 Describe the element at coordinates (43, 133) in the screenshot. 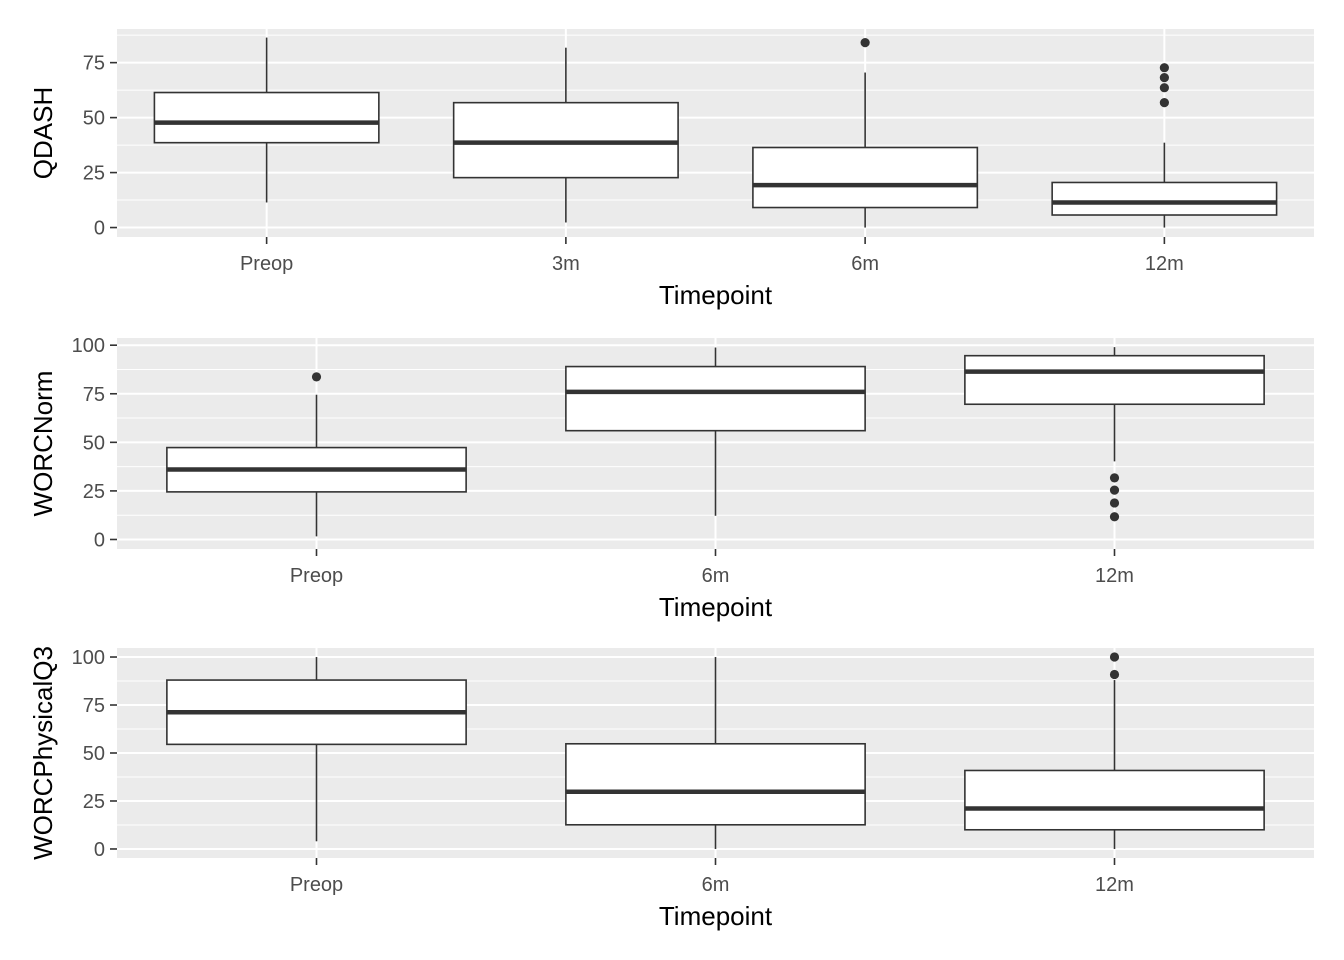

I see `y-axis-title: QDASH` at that location.